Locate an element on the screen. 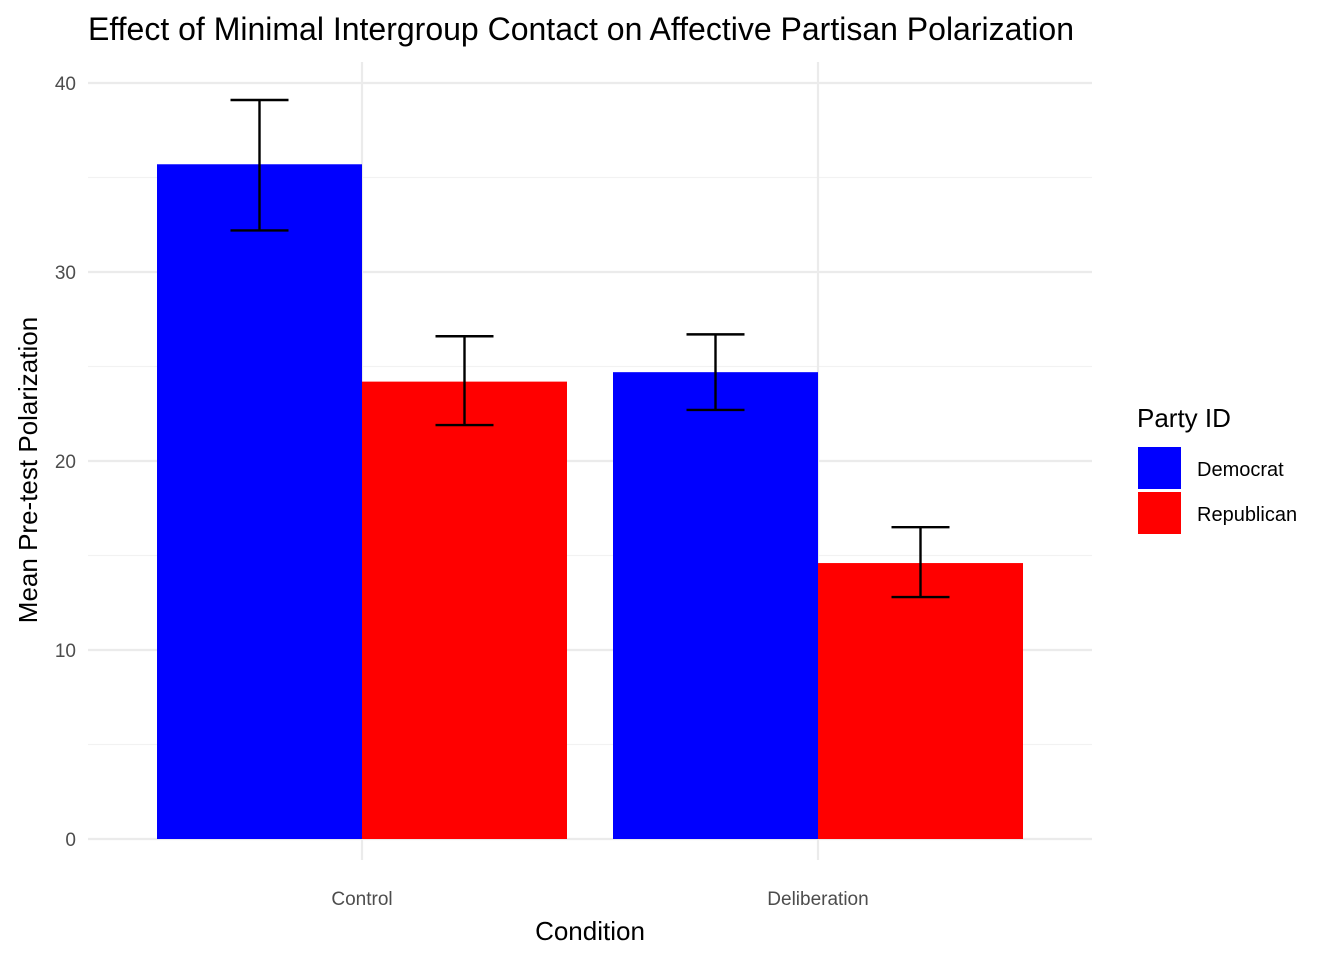 This screenshot has height=960, width=1344. y-tick-label: 10 is located at coordinates (65, 651).